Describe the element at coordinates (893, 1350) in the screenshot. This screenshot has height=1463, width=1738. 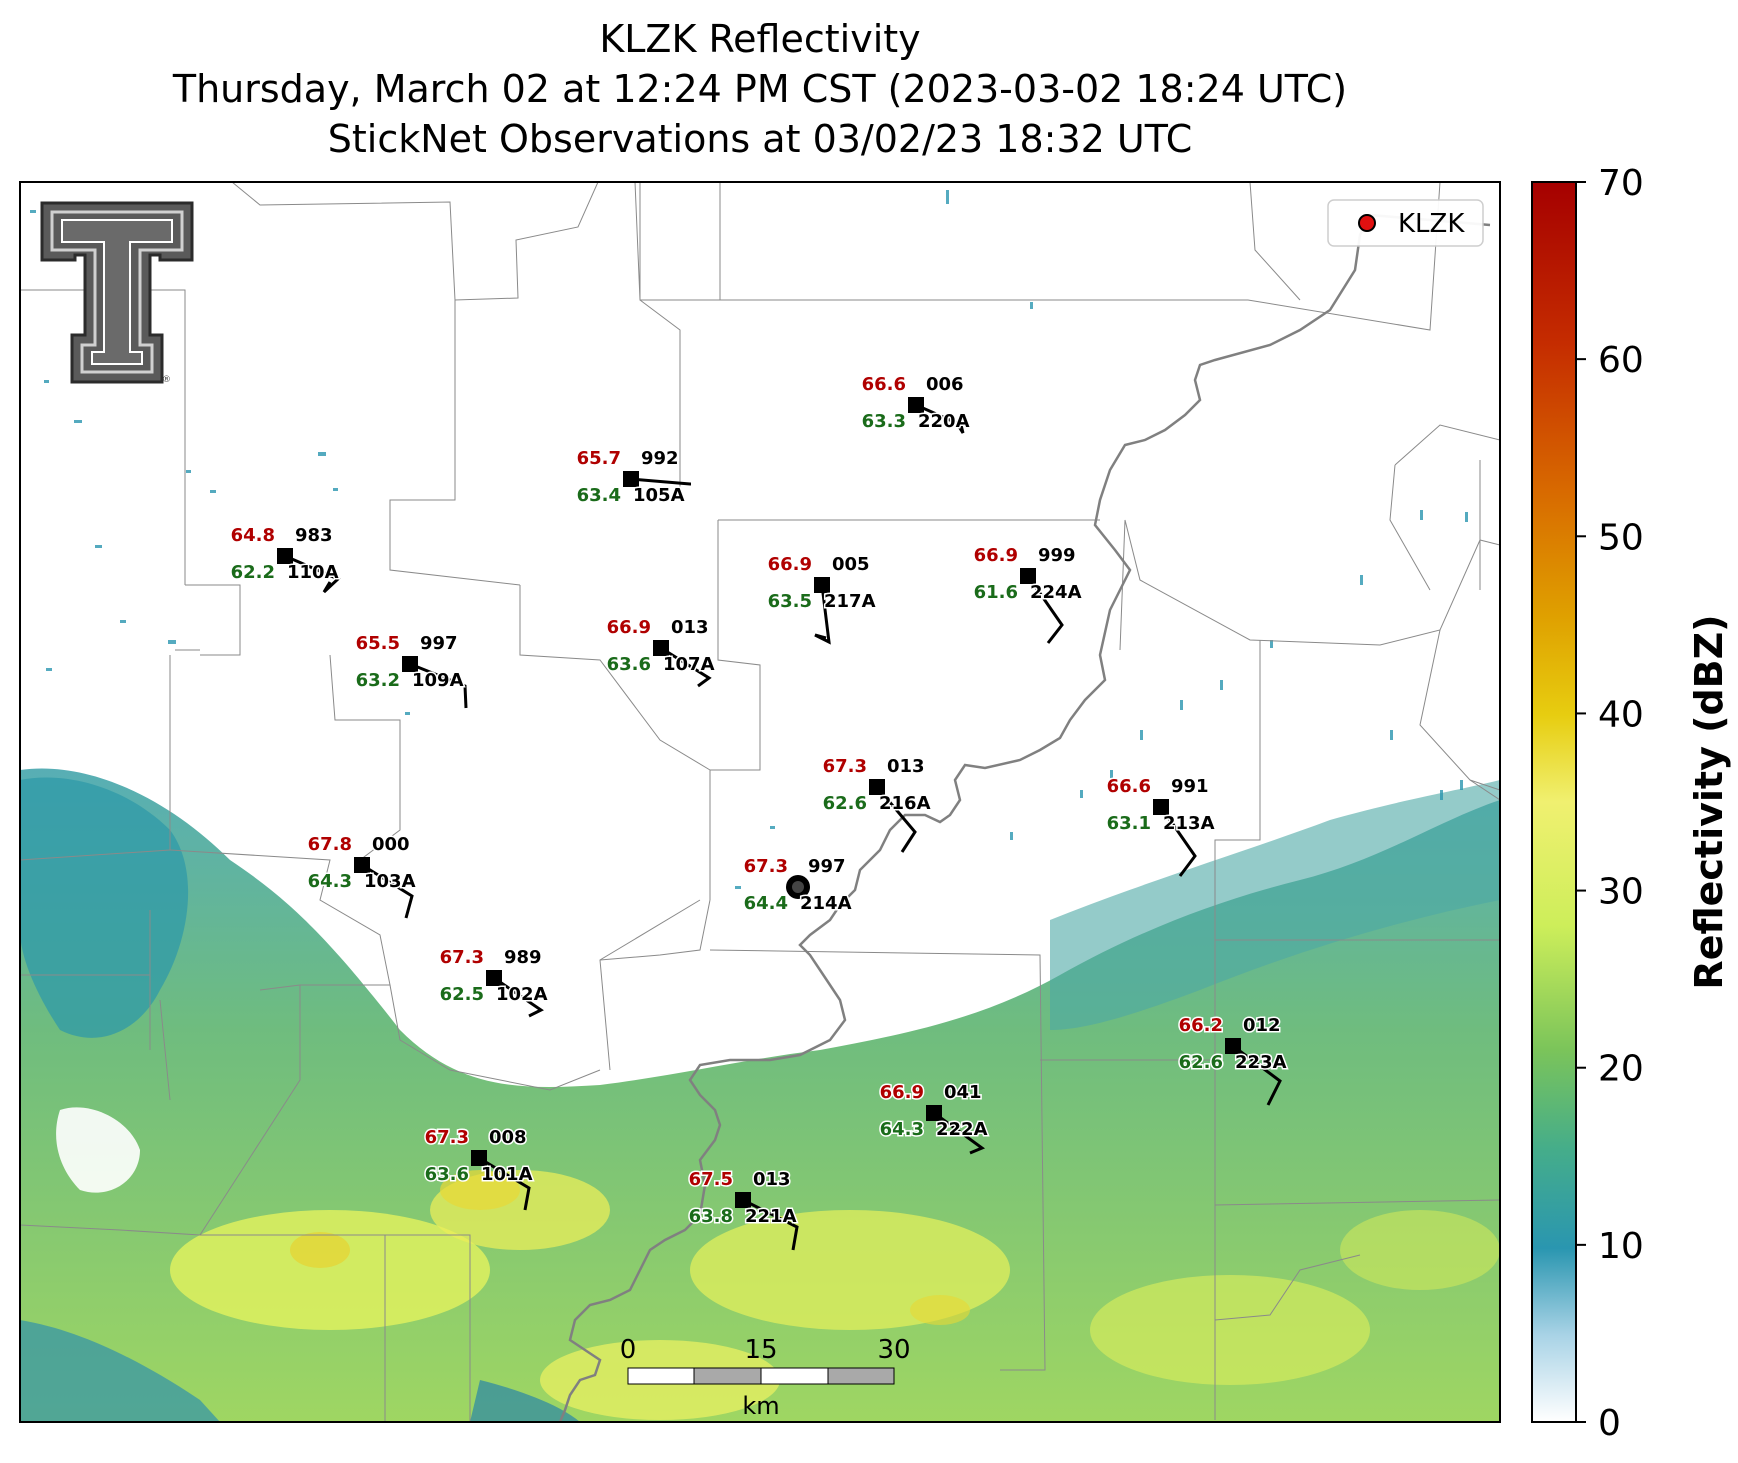
I see `scale-tick-30: 30` at that location.